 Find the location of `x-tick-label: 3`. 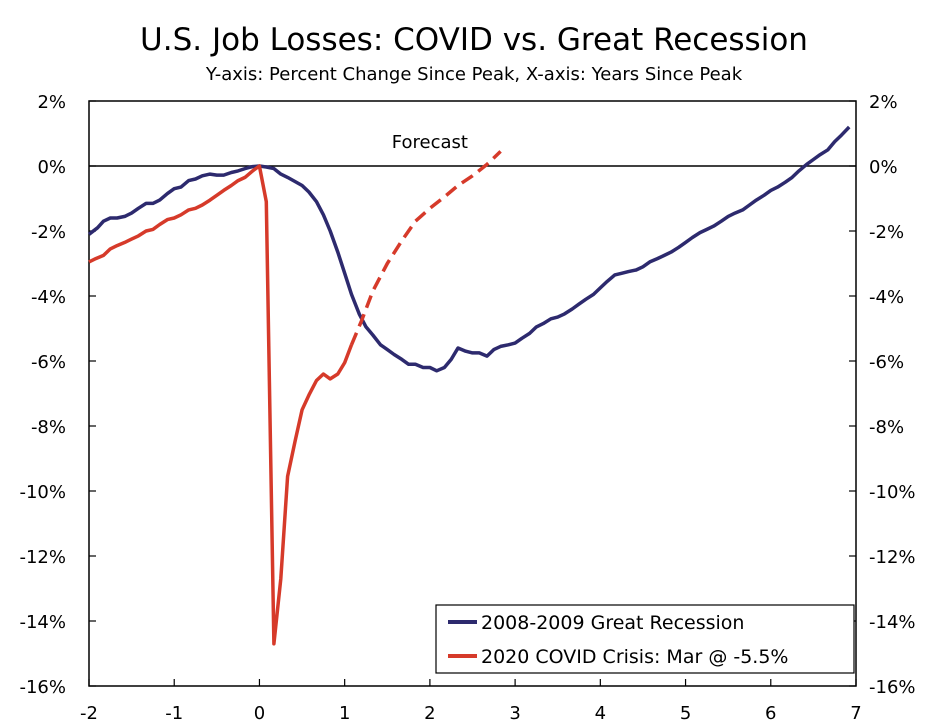

x-tick-label: 3 is located at coordinates (514, 713).